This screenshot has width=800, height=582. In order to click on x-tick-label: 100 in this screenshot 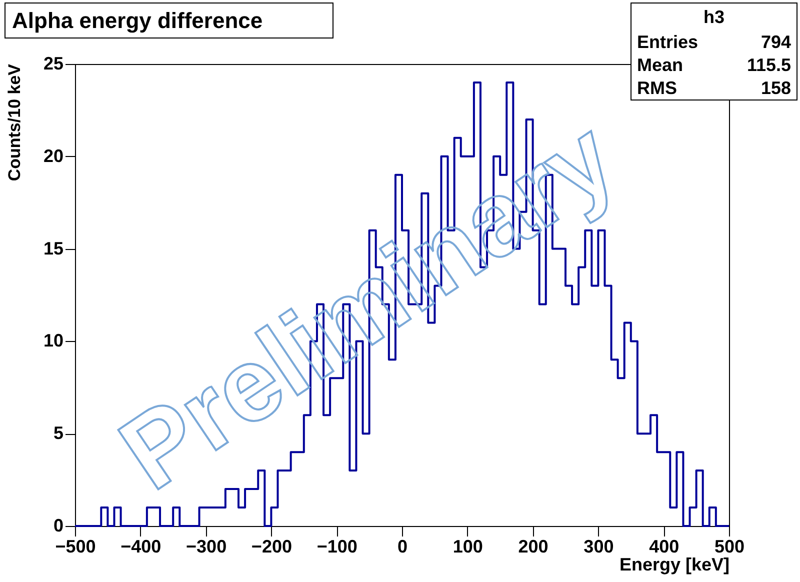, I will do `click(467, 546)`.